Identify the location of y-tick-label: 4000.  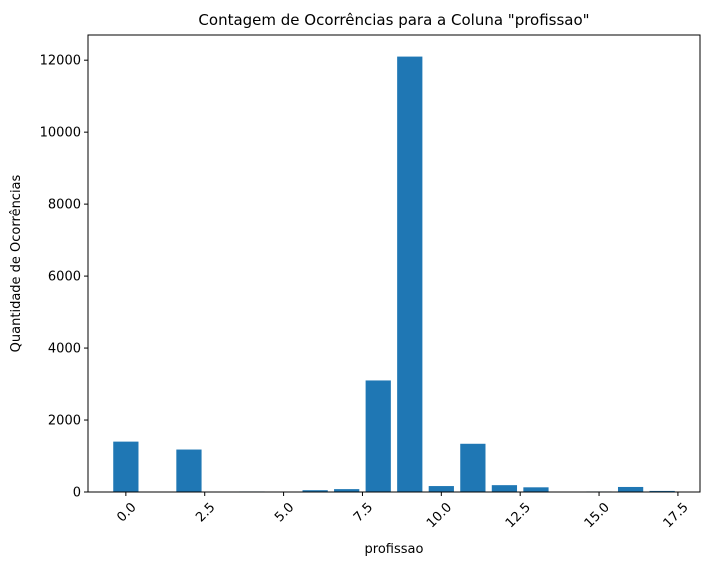
(64, 349).